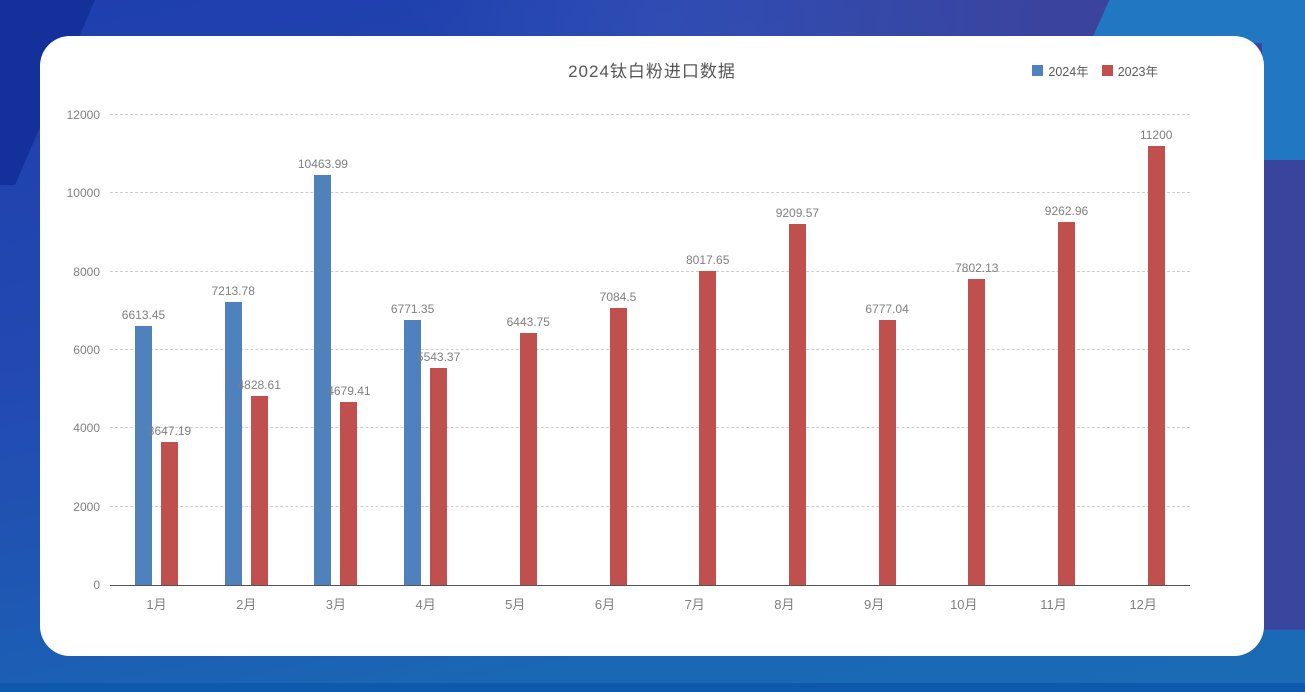 The height and width of the screenshot is (692, 1305). I want to click on bar-2024年-m4, so click(413, 452).